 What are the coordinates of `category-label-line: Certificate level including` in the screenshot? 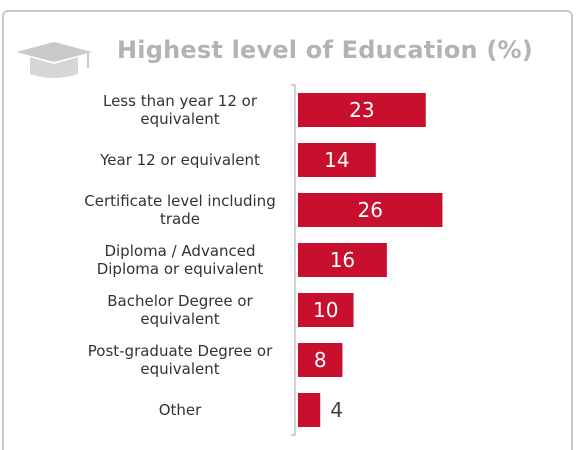 It's located at (179, 201).